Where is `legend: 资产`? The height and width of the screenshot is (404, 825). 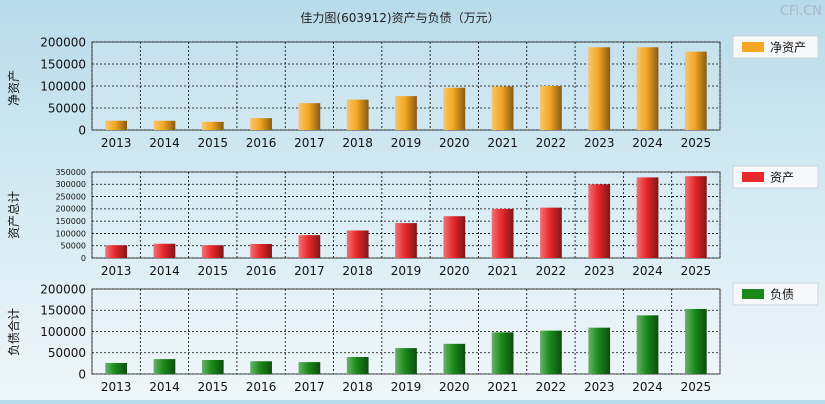 legend: 资产 is located at coordinates (775, 177).